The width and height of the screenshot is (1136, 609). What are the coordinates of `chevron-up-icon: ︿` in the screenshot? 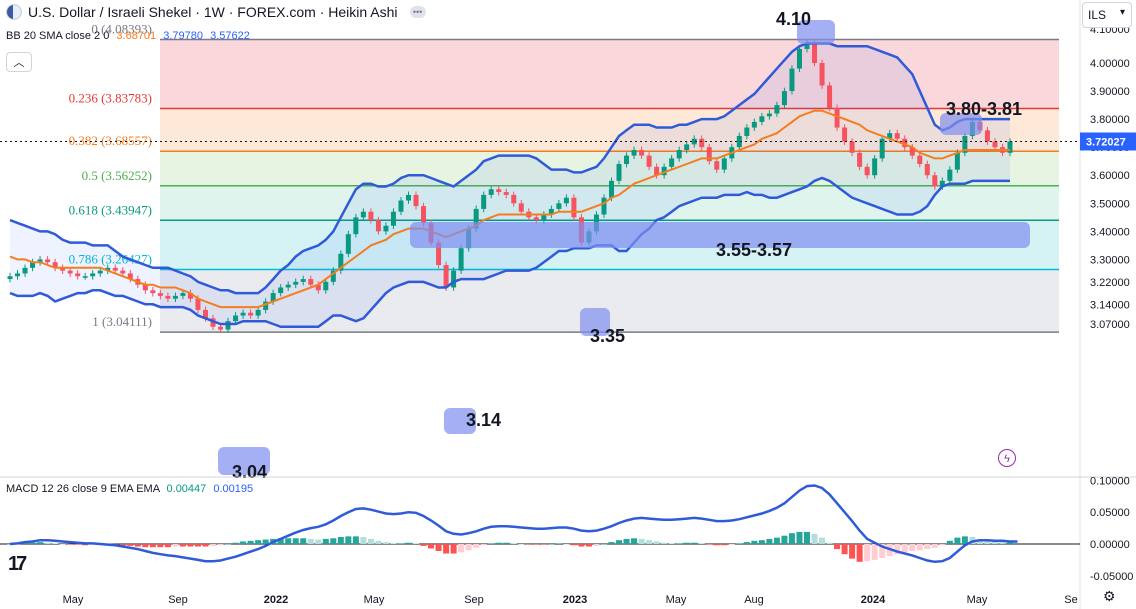 It's located at (19, 63).